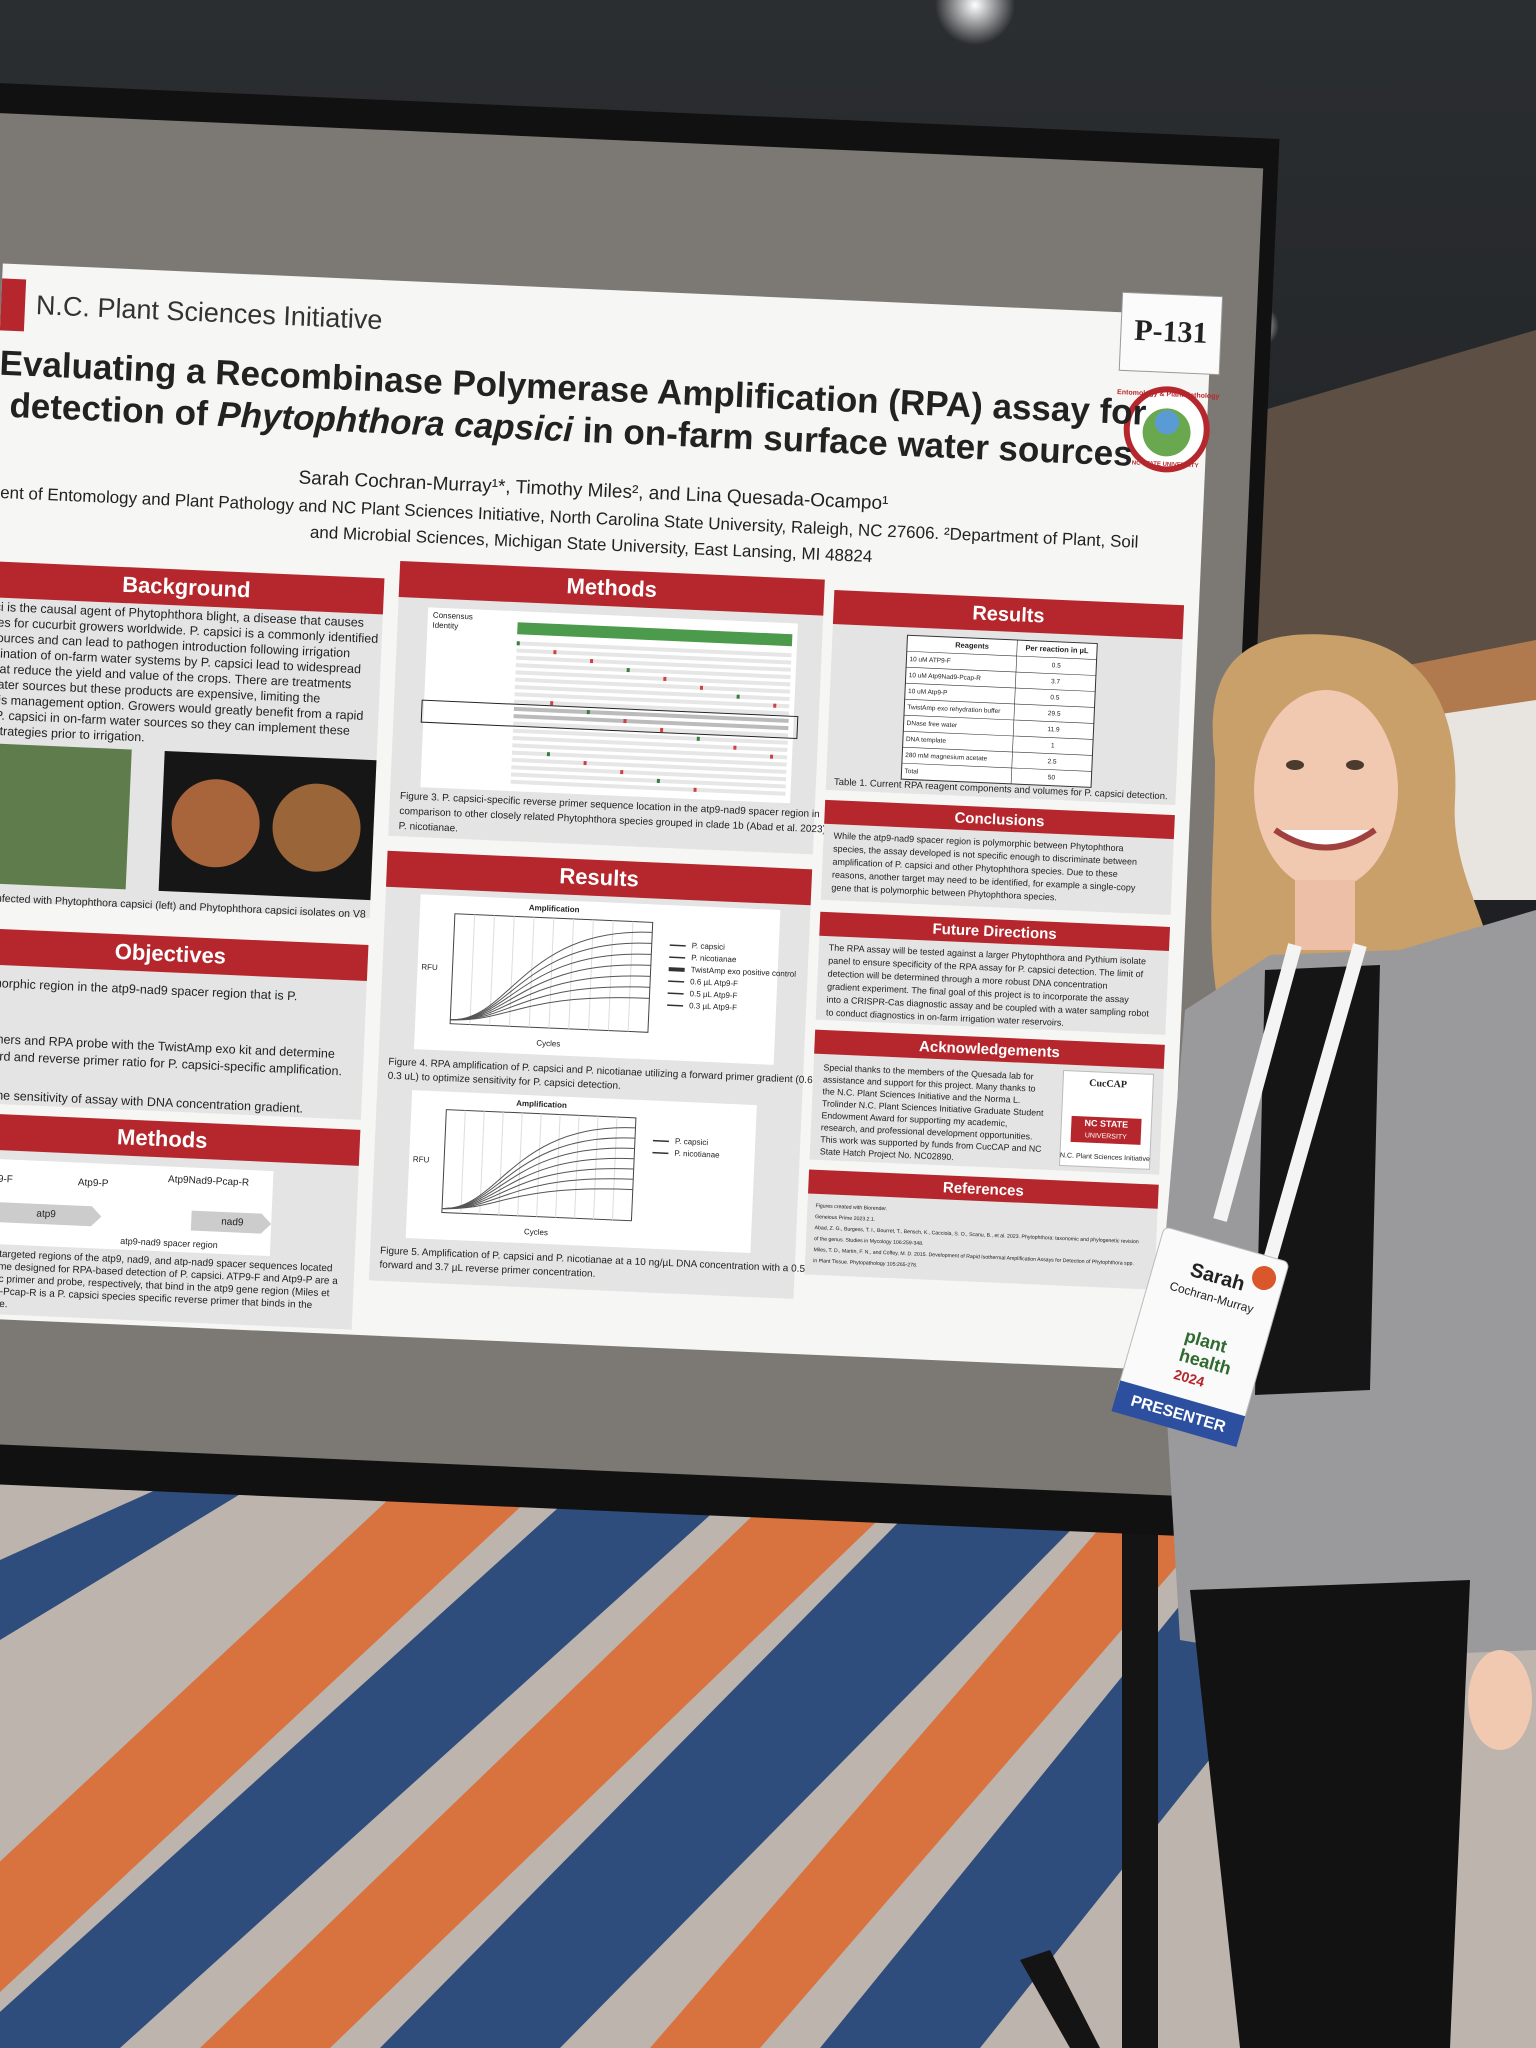 The height and width of the screenshot is (2048, 1536). Describe the element at coordinates (453, 616) in the screenshot. I see `alignment-label: Consensus` at that location.